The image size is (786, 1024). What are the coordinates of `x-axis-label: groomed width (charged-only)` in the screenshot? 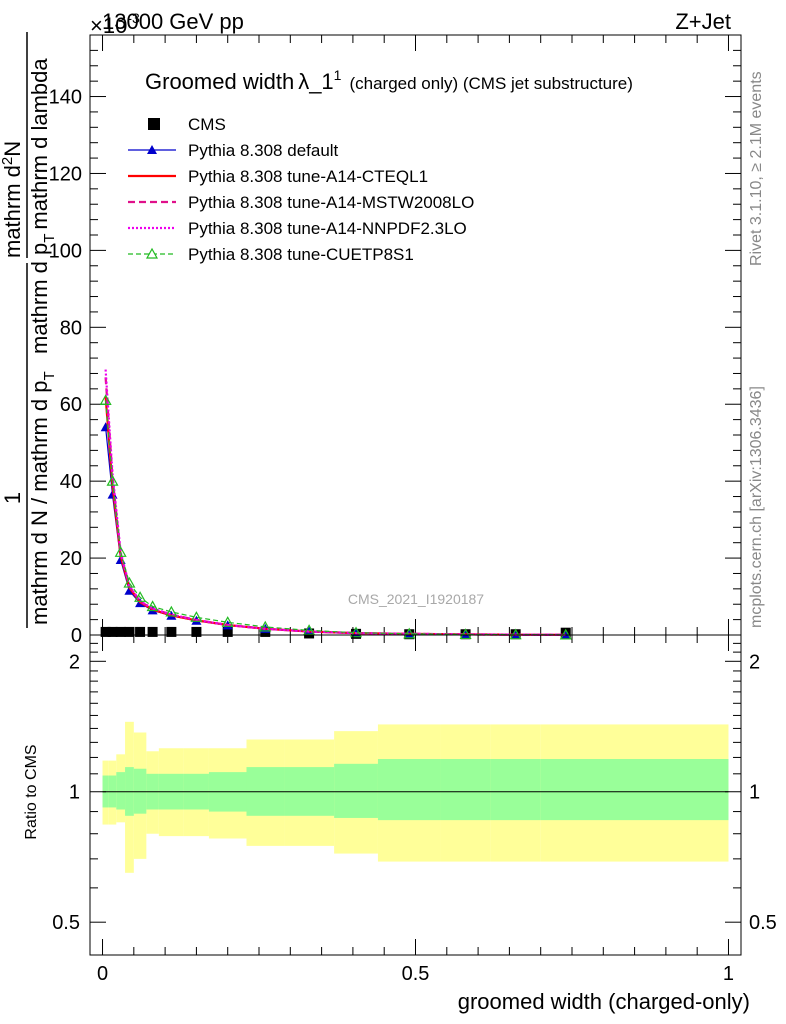 It's located at (604, 1001).